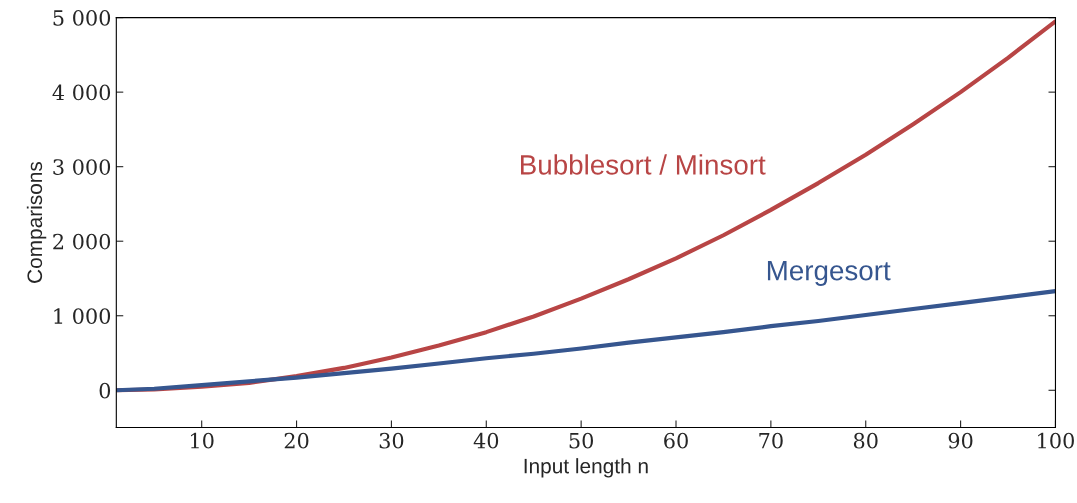 The image size is (1077, 503). I want to click on y-axis-title: Comparisons, so click(36, 222).